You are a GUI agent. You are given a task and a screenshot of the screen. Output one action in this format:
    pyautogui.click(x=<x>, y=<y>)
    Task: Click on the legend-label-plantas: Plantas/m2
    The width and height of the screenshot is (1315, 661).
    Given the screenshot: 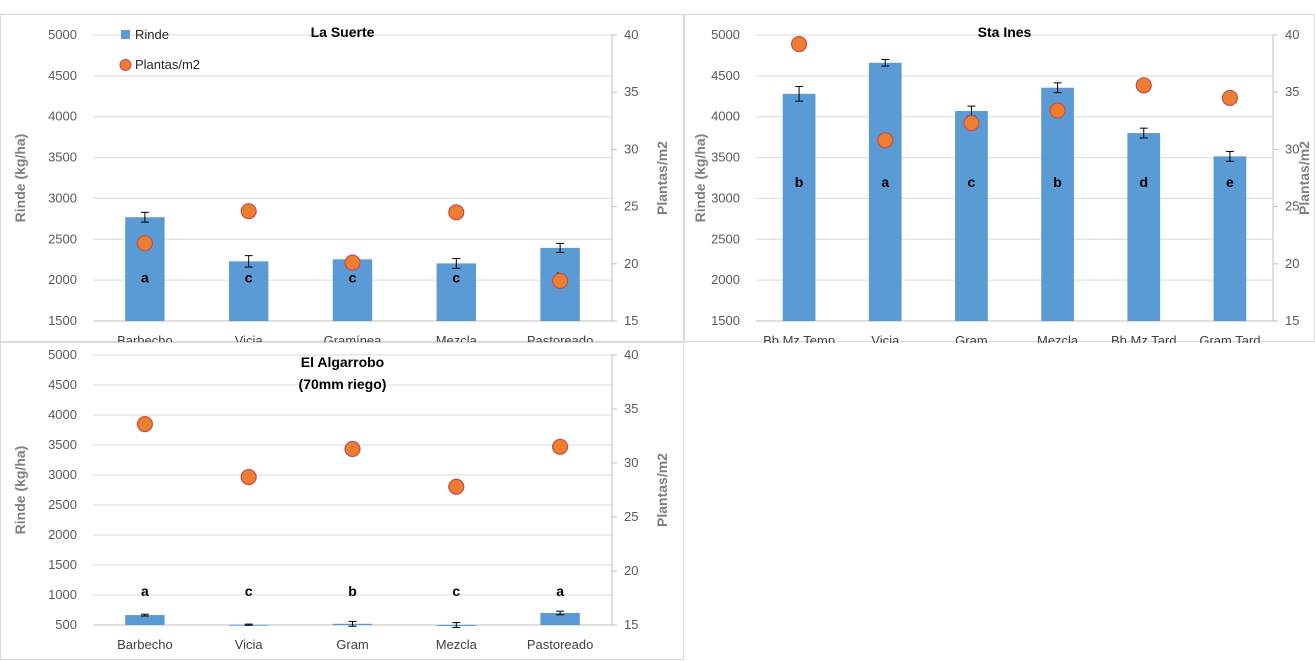 What is the action you would take?
    pyautogui.click(x=167, y=64)
    